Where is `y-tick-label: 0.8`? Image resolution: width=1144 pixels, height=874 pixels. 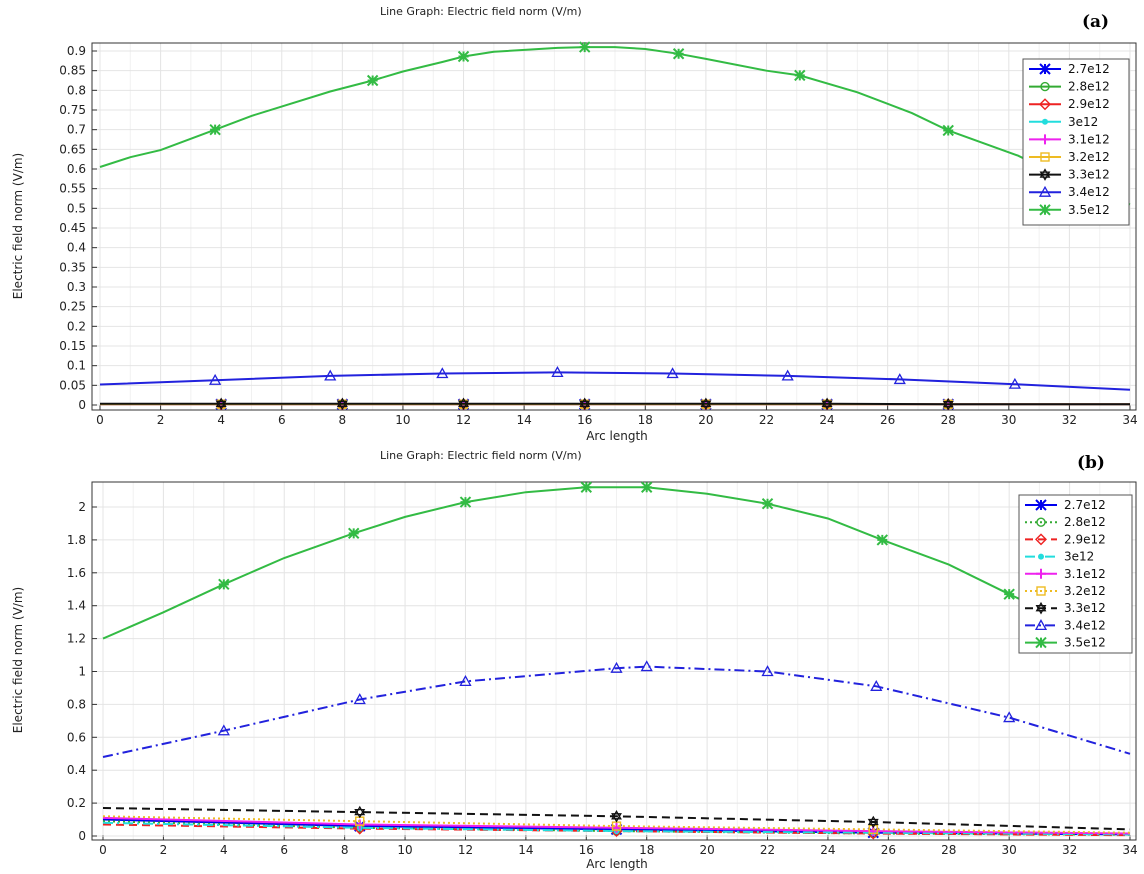 y-tick-label: 0.8 is located at coordinates (76, 704).